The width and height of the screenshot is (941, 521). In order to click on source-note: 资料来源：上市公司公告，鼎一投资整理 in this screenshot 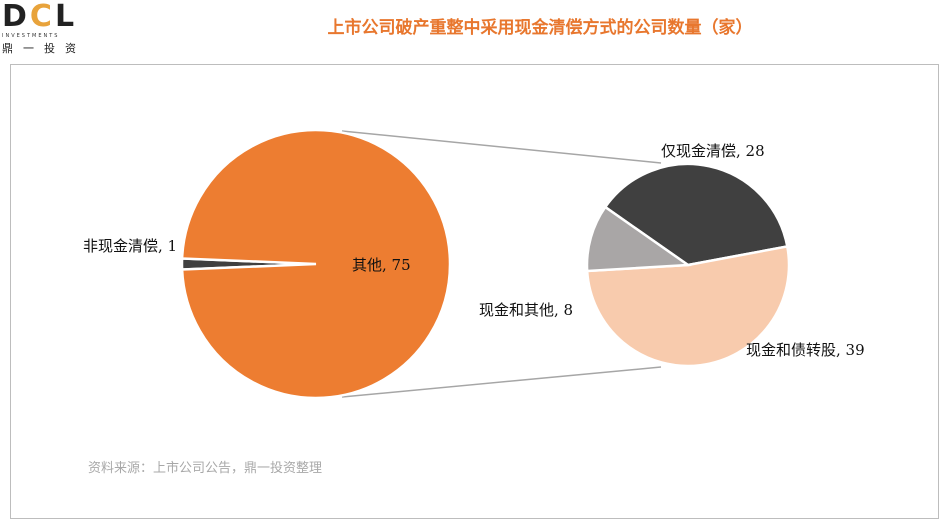, I will do `click(205, 468)`.